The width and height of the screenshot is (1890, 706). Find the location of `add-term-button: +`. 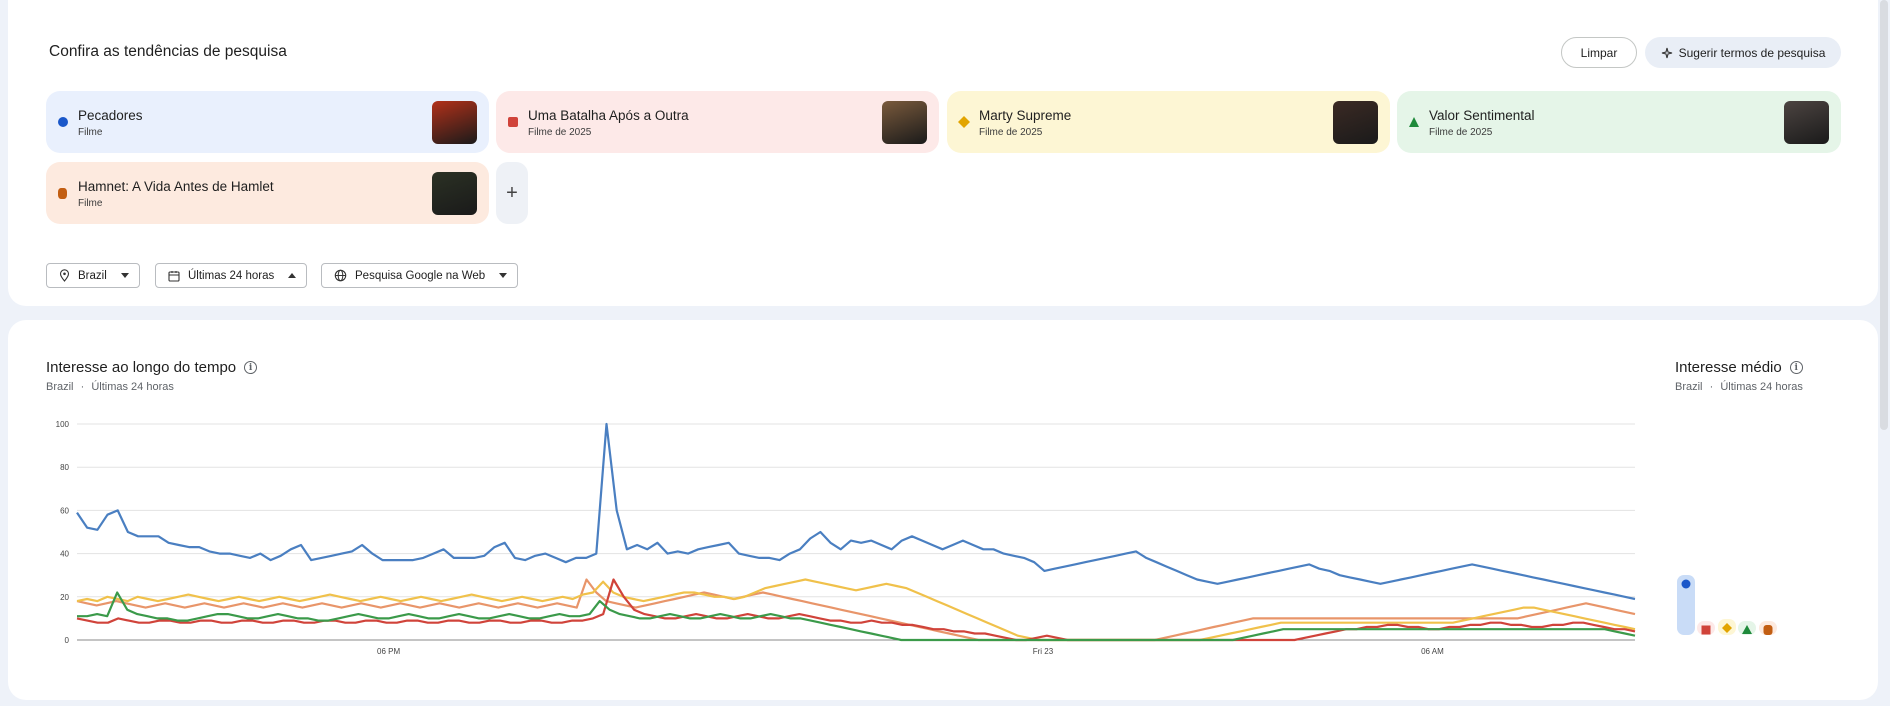

add-term-button: + is located at coordinates (512, 193).